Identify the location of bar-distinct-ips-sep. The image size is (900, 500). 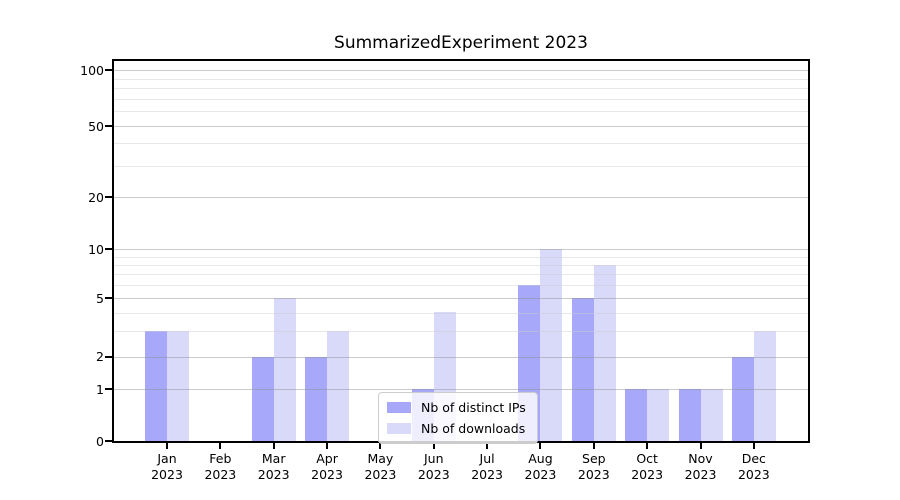
(582, 369).